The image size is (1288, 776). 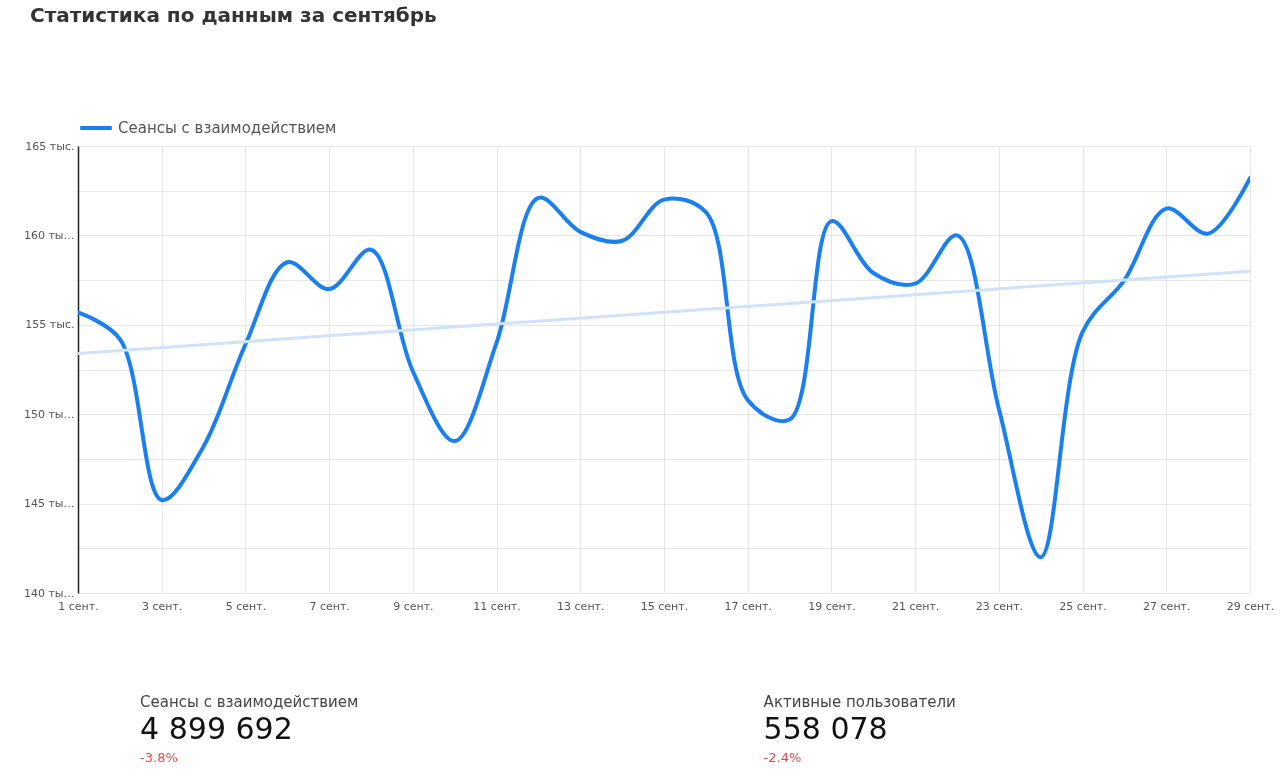 I want to click on x-tick-label: 25 сент., so click(x=1083, y=606).